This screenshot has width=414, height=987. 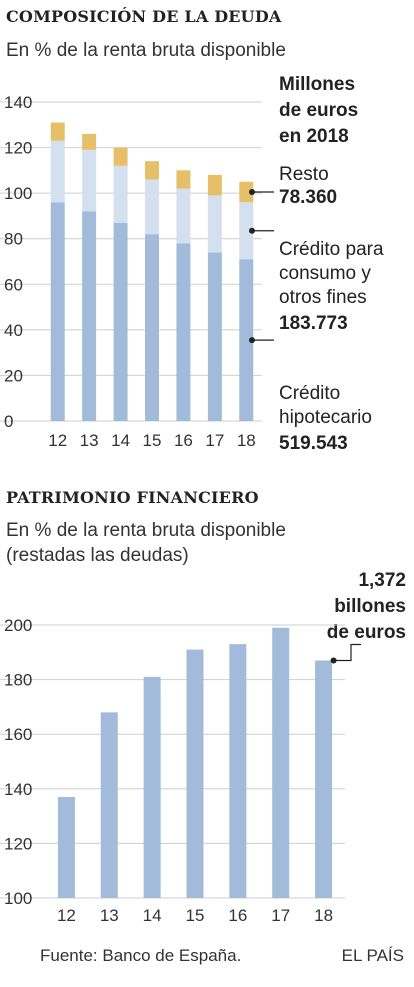 I want to click on annotation-label: Crédito para, so click(x=331, y=249).